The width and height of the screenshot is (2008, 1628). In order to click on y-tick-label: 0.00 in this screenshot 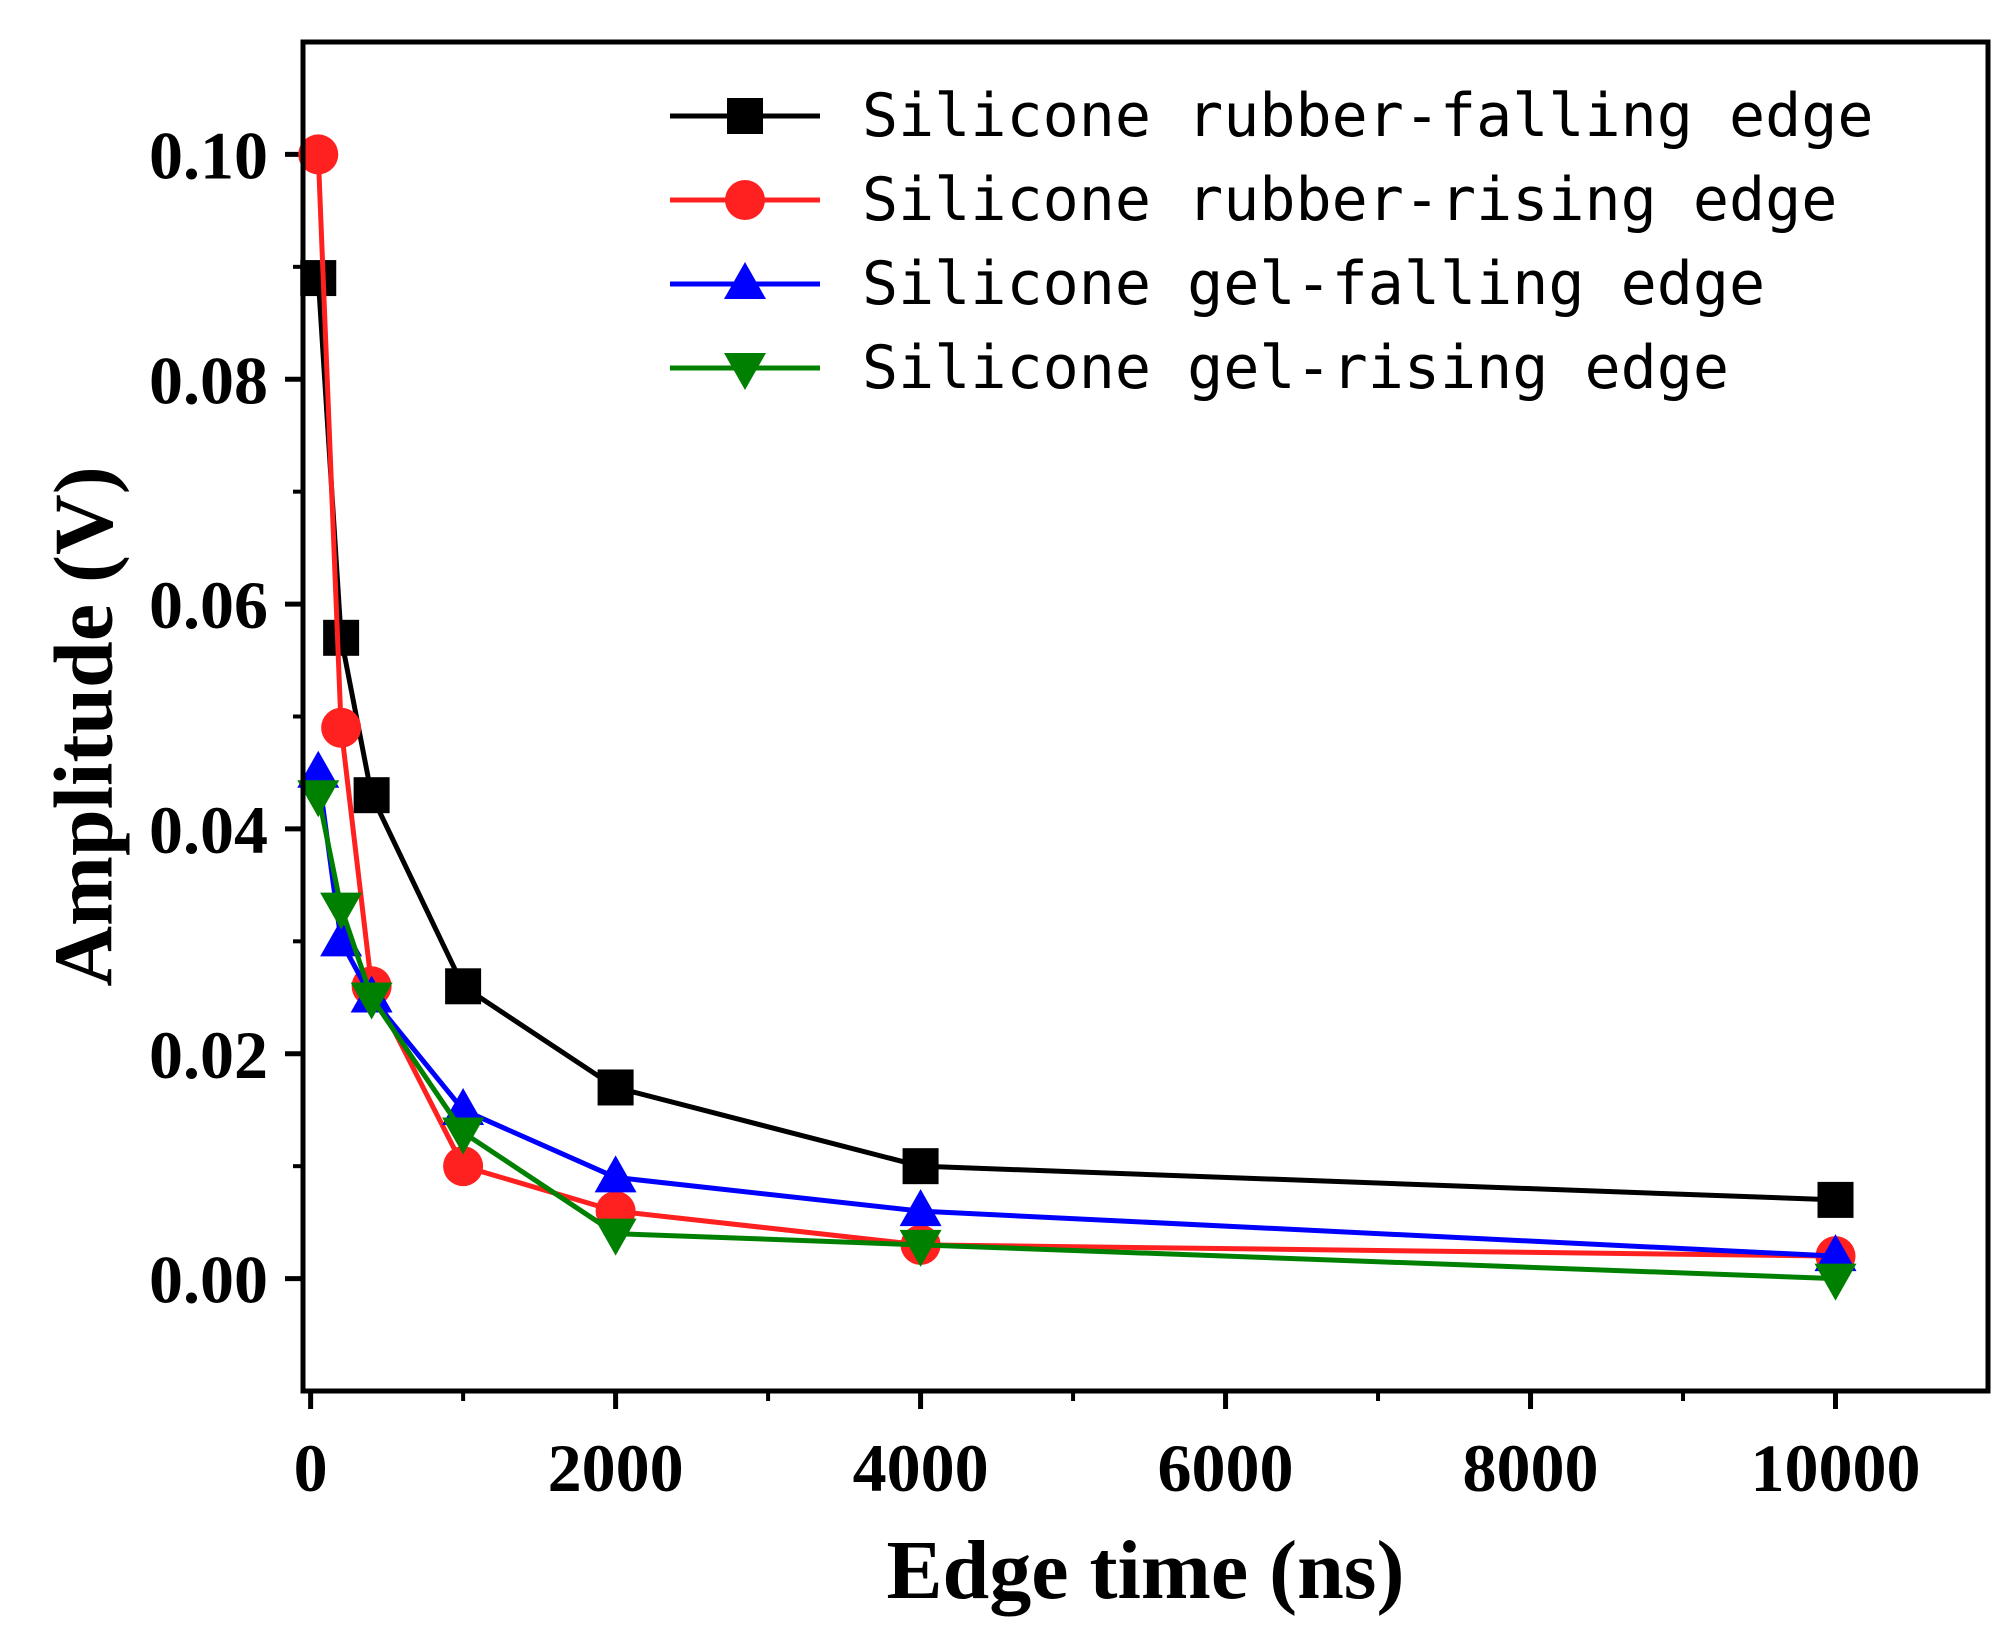, I will do `click(208, 1280)`.